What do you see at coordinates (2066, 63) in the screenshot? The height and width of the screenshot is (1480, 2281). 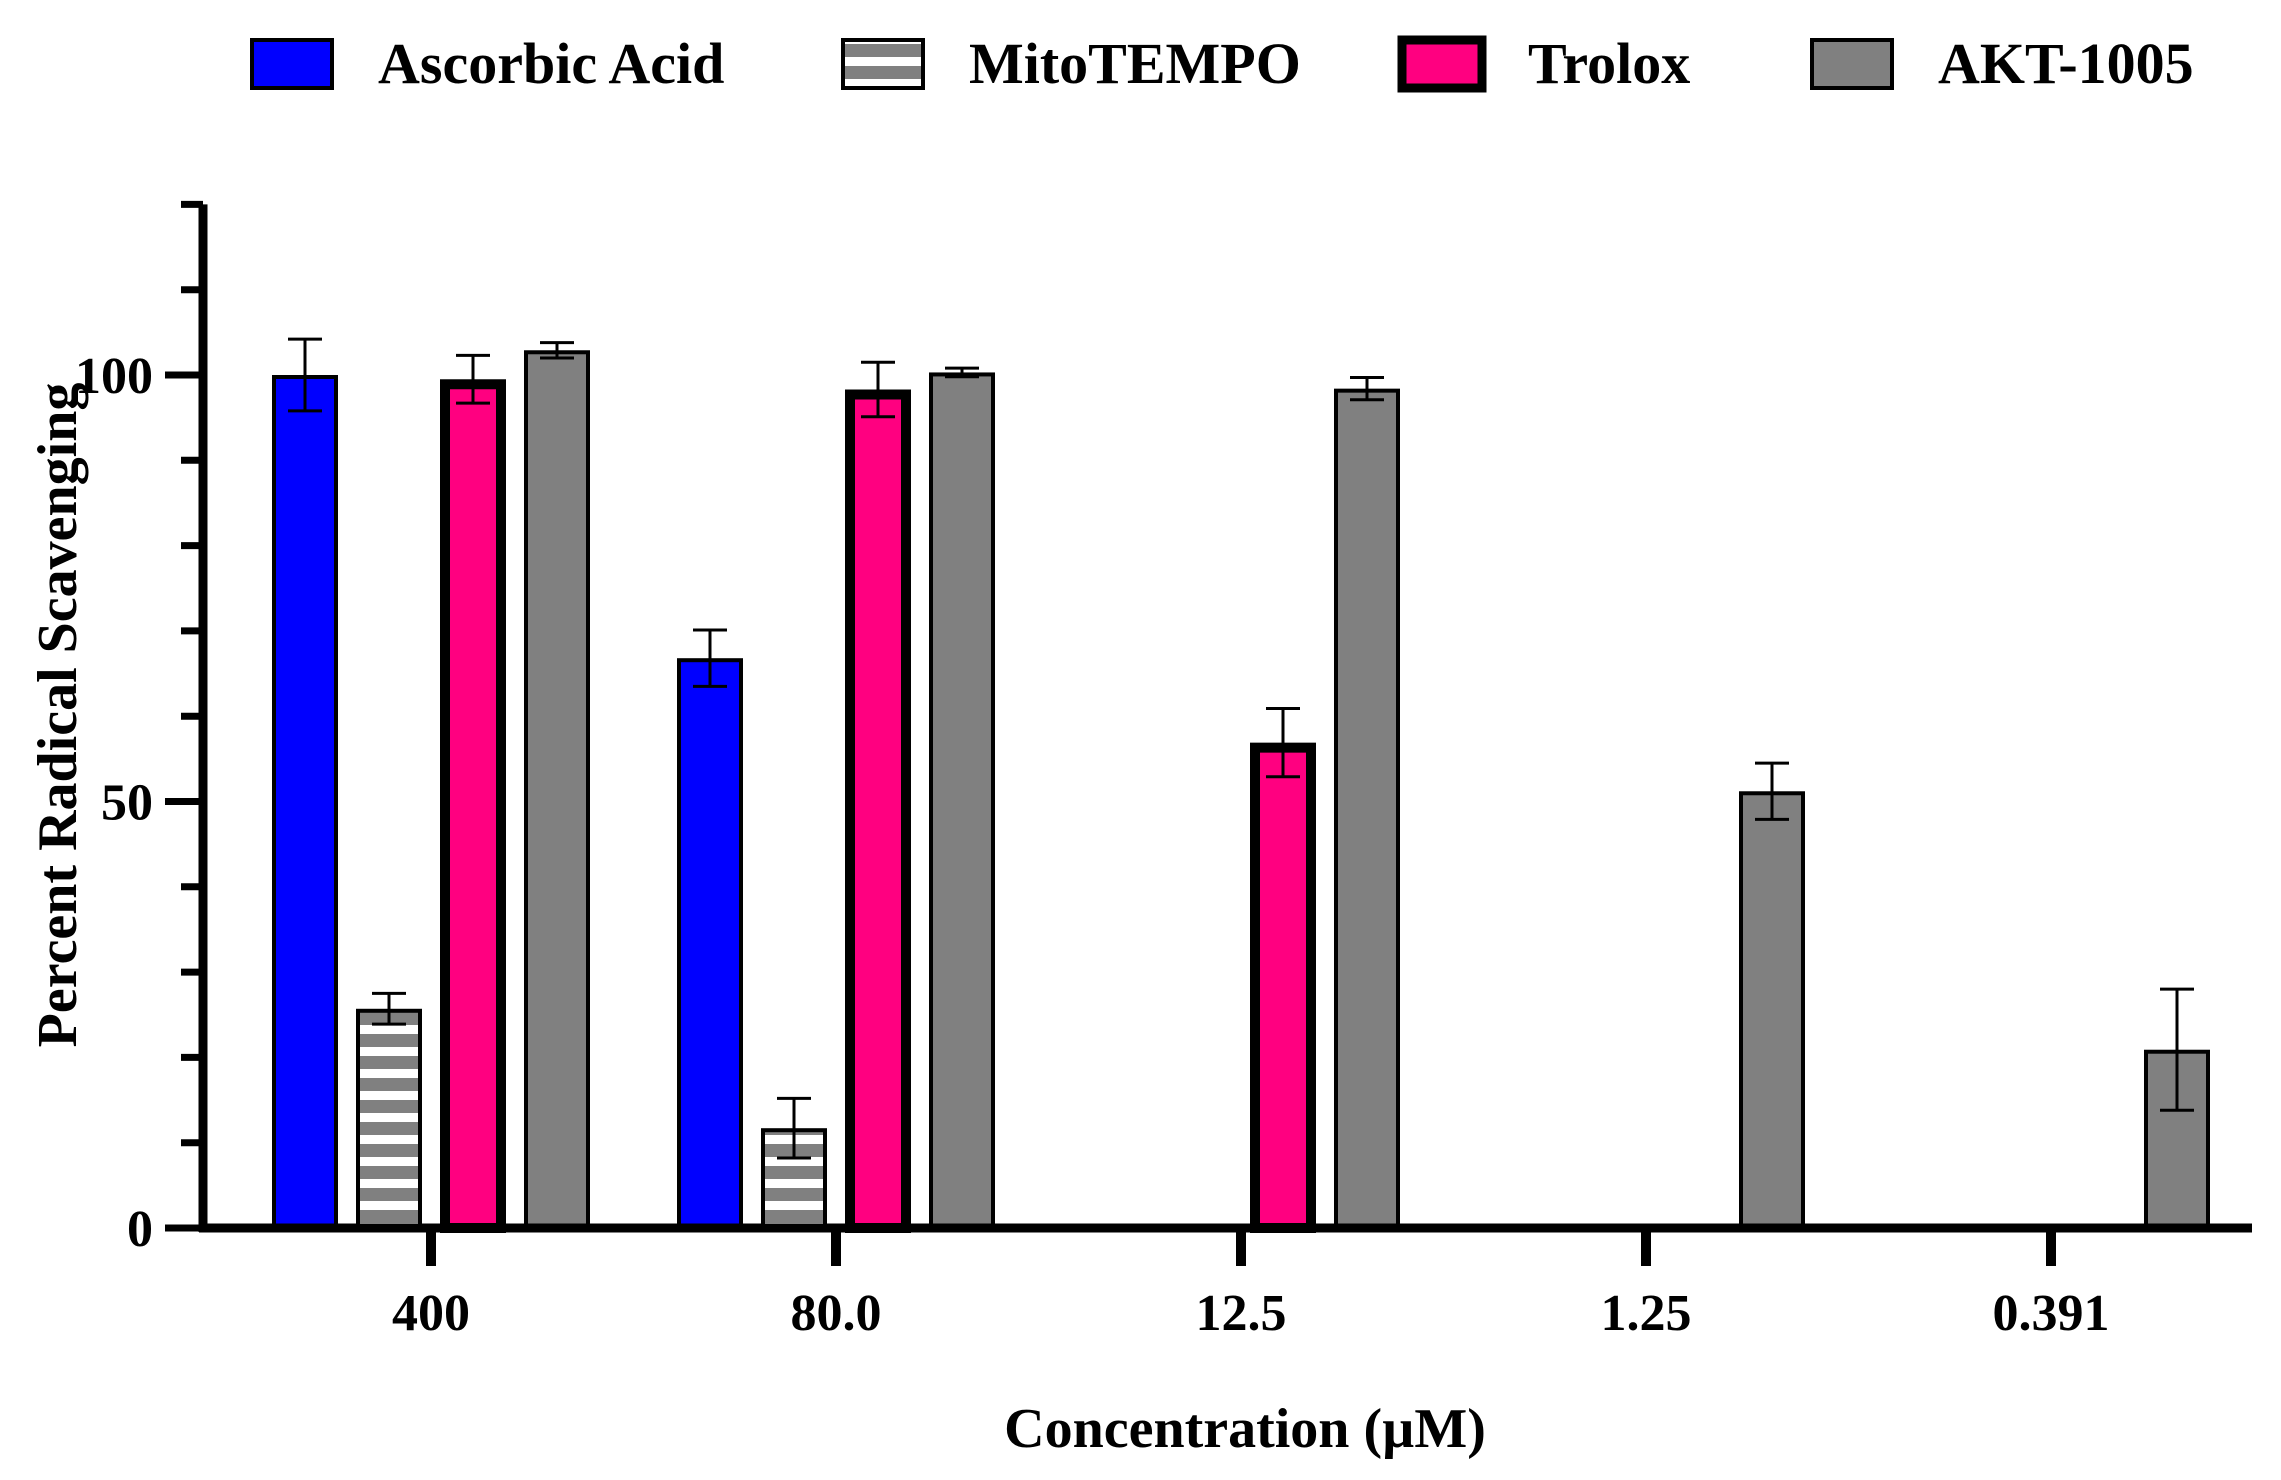 I see `legend-label-3: AKT-1005` at bounding box center [2066, 63].